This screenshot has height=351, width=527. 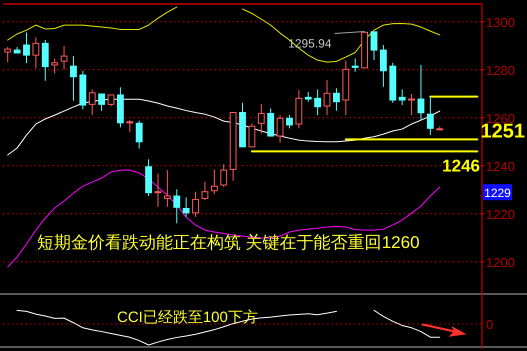 What do you see at coordinates (497, 192) in the screenshot?
I see `price-tag: 1229` at bounding box center [497, 192].